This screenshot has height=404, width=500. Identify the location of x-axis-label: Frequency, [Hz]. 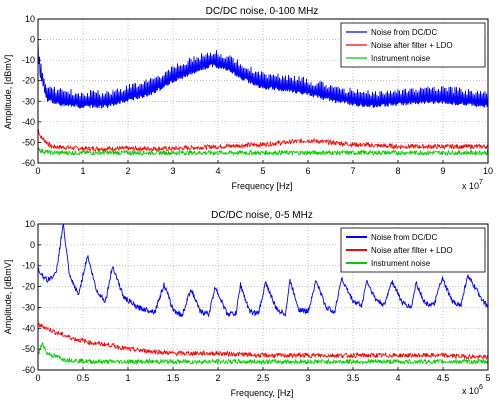
(262, 393).